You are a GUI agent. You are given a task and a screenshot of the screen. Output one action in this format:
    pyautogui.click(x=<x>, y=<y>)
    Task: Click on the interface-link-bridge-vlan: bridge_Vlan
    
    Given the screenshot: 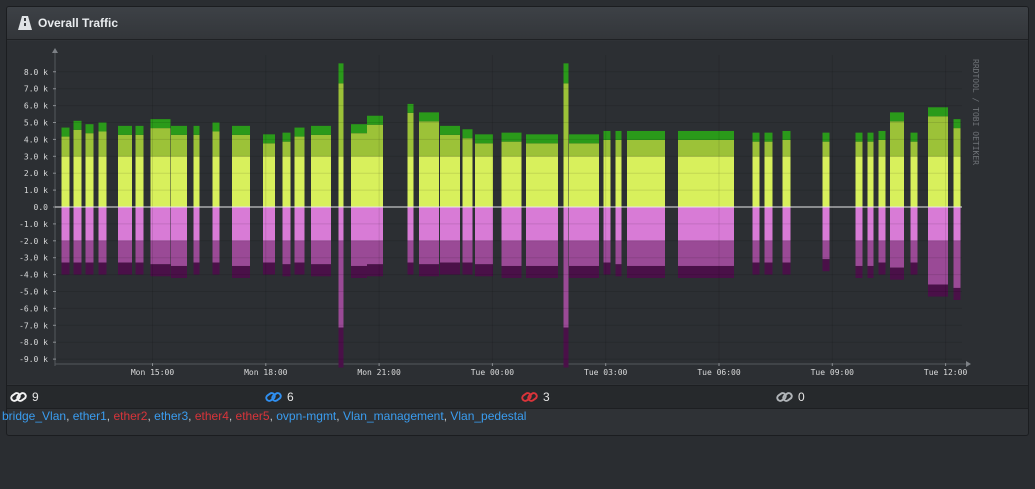 What is the action you would take?
    pyautogui.click(x=34, y=416)
    